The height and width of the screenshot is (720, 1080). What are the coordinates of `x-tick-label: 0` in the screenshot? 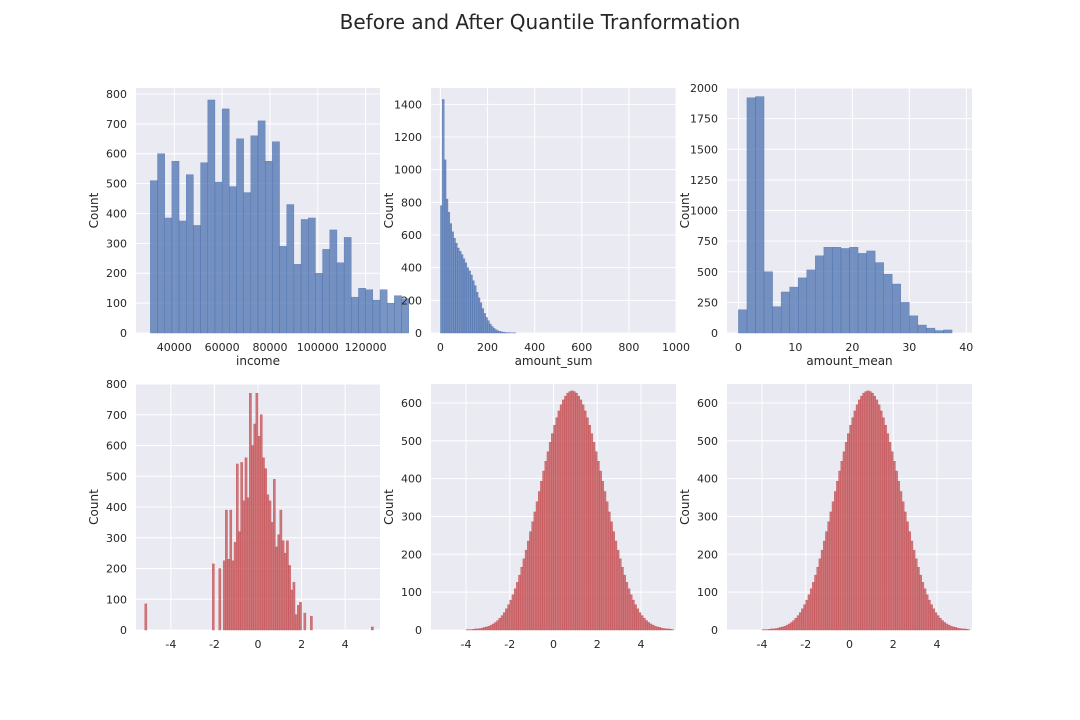 It's located at (553, 644).